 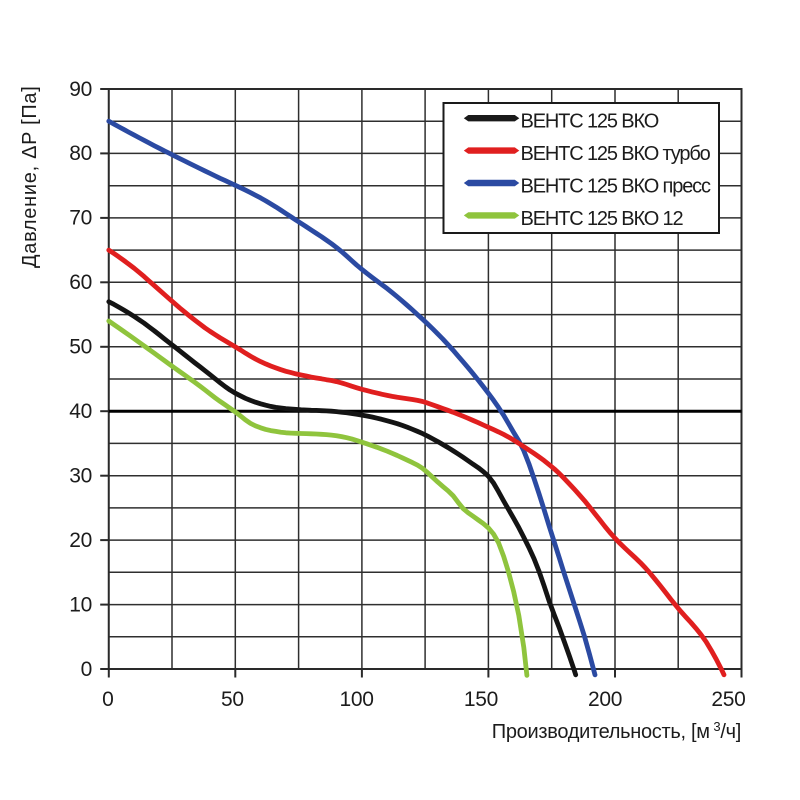 What do you see at coordinates (80, 411) in the screenshot?
I see `svg-text: 40` at bounding box center [80, 411].